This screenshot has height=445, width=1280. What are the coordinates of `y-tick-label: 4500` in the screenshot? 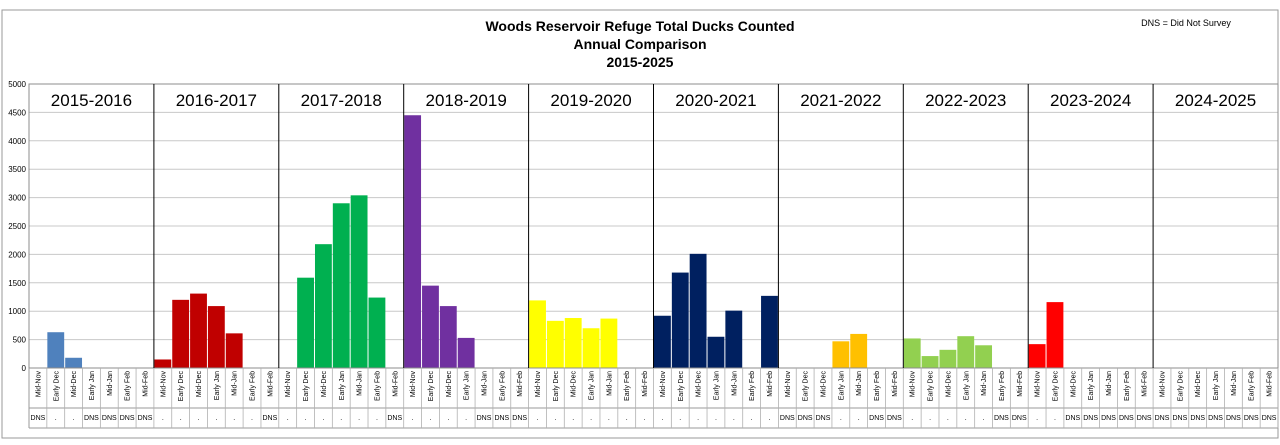 It's located at (17, 112).